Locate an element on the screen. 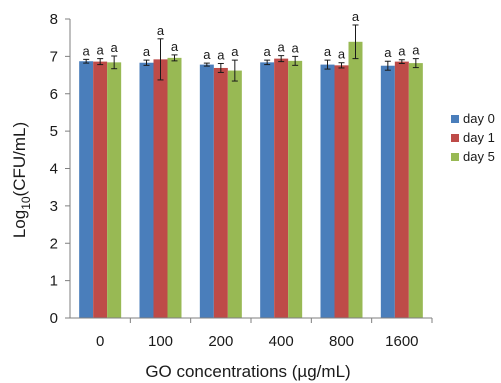  x-tick-label: 100 is located at coordinates (160, 341).